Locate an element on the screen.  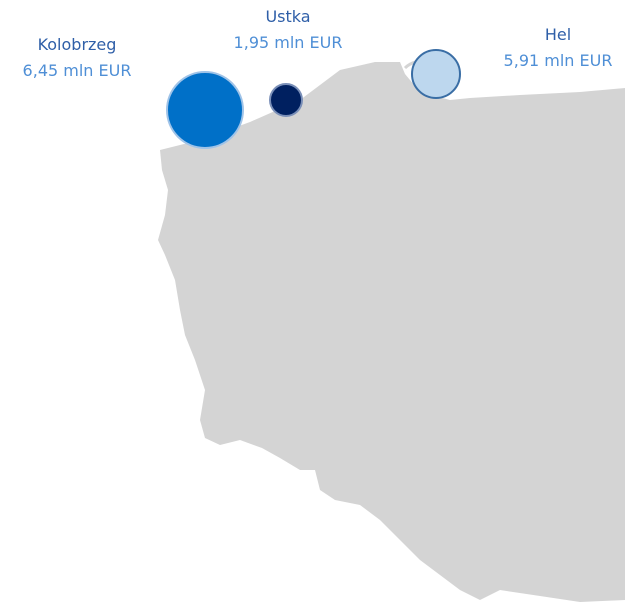
location-value: 5,91 mln EUR is located at coordinates (558, 60).